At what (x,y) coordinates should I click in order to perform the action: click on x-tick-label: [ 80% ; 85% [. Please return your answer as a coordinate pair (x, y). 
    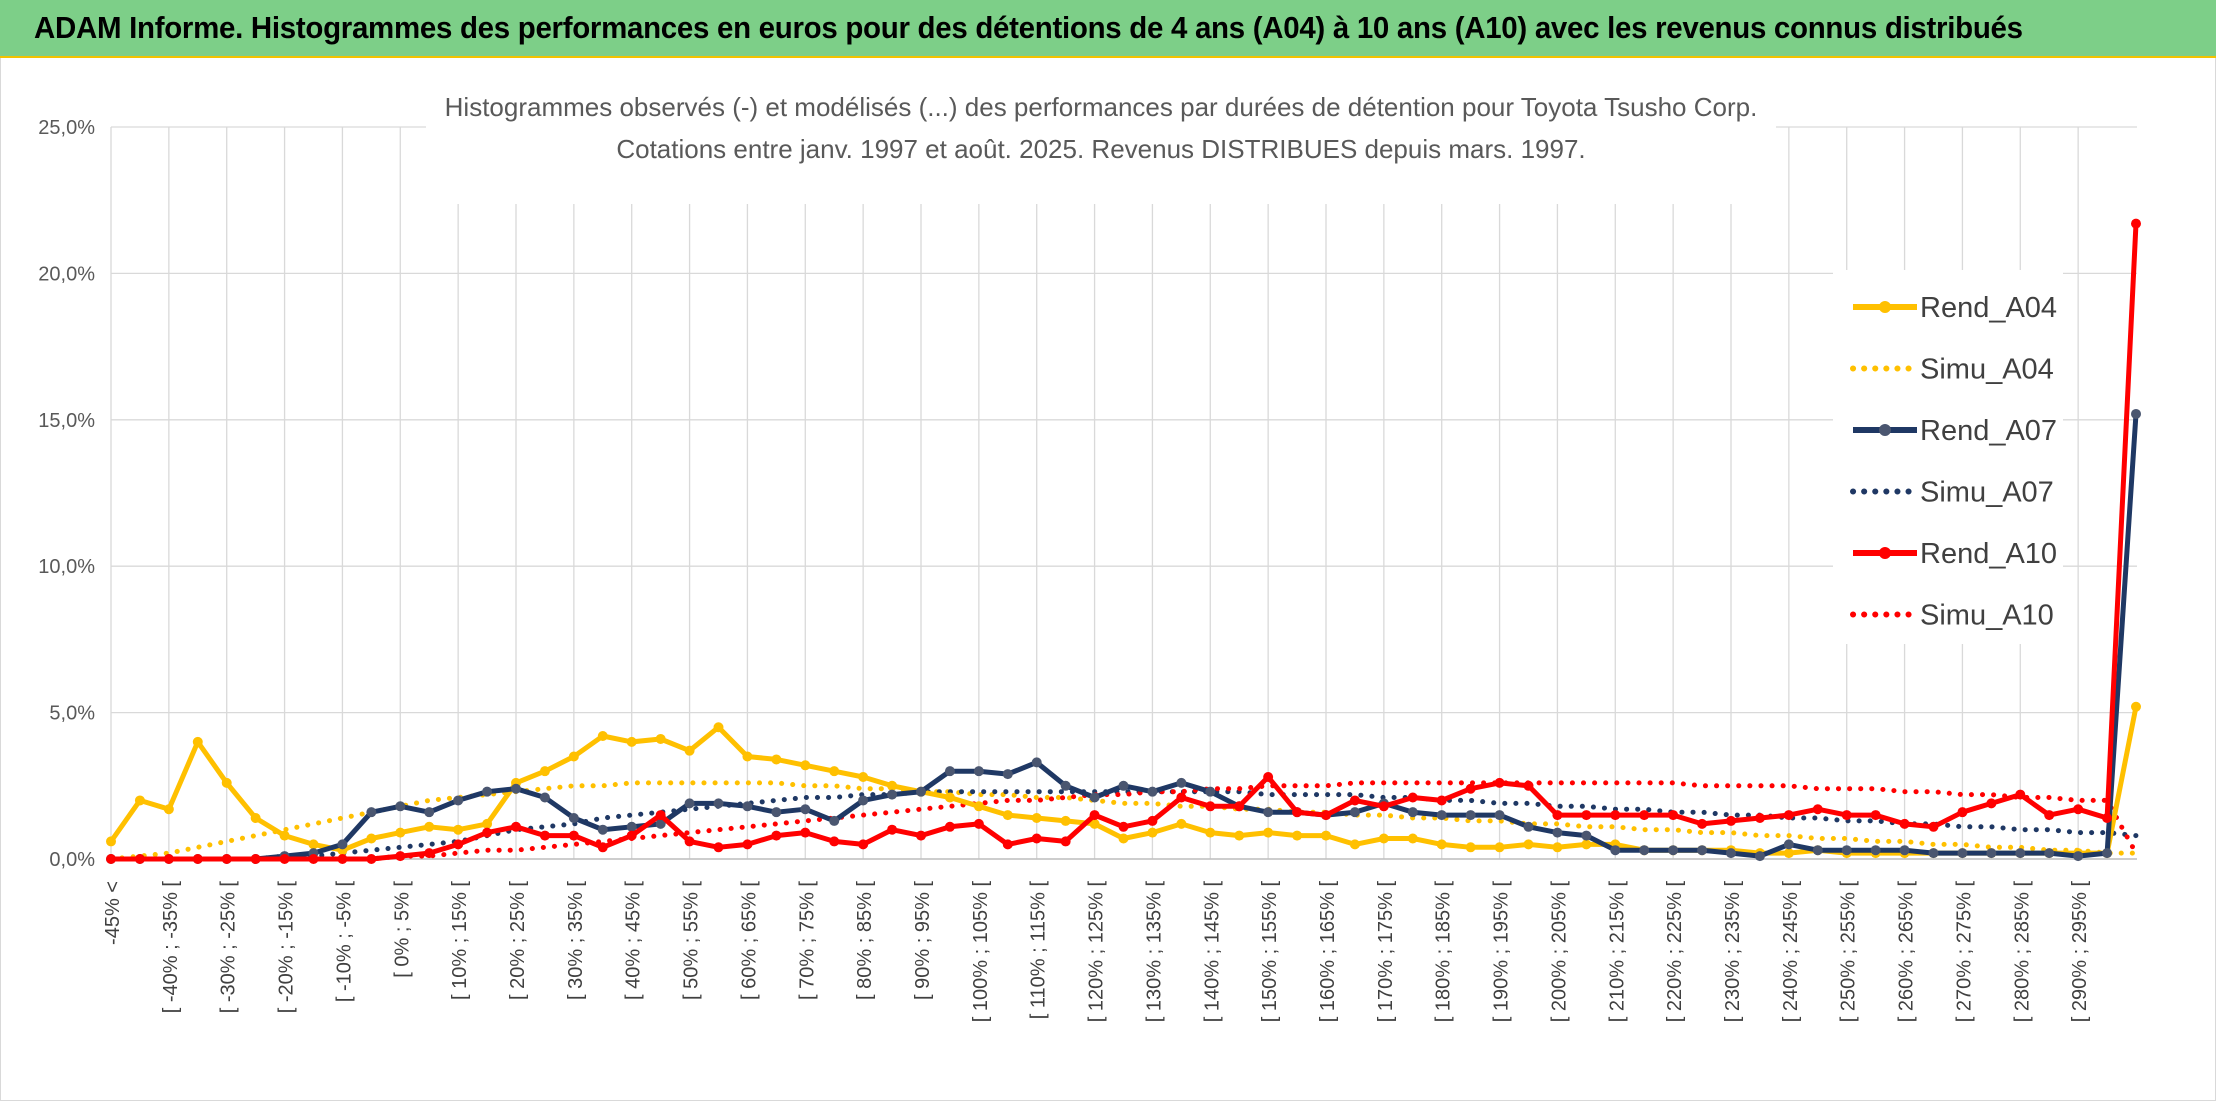
    Looking at the image, I should click on (865, 940).